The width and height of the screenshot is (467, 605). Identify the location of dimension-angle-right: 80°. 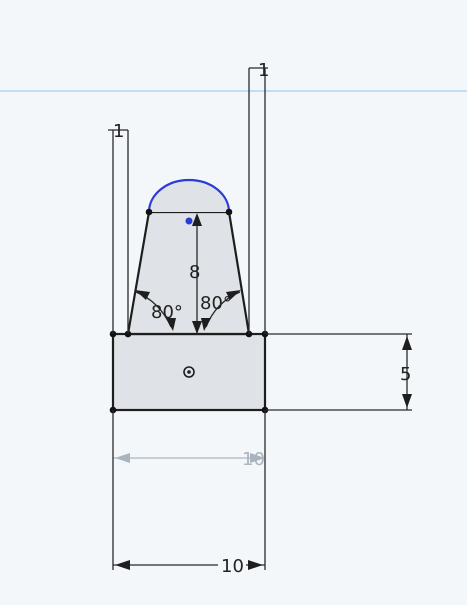
(220, 310).